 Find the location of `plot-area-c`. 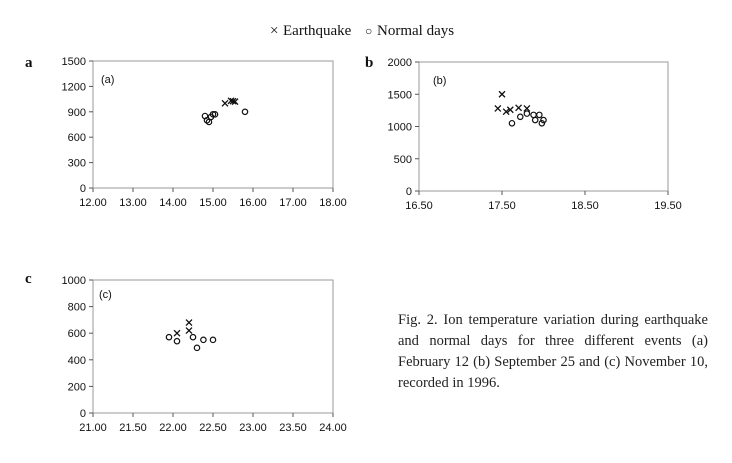

plot-area-c is located at coordinates (213, 346).